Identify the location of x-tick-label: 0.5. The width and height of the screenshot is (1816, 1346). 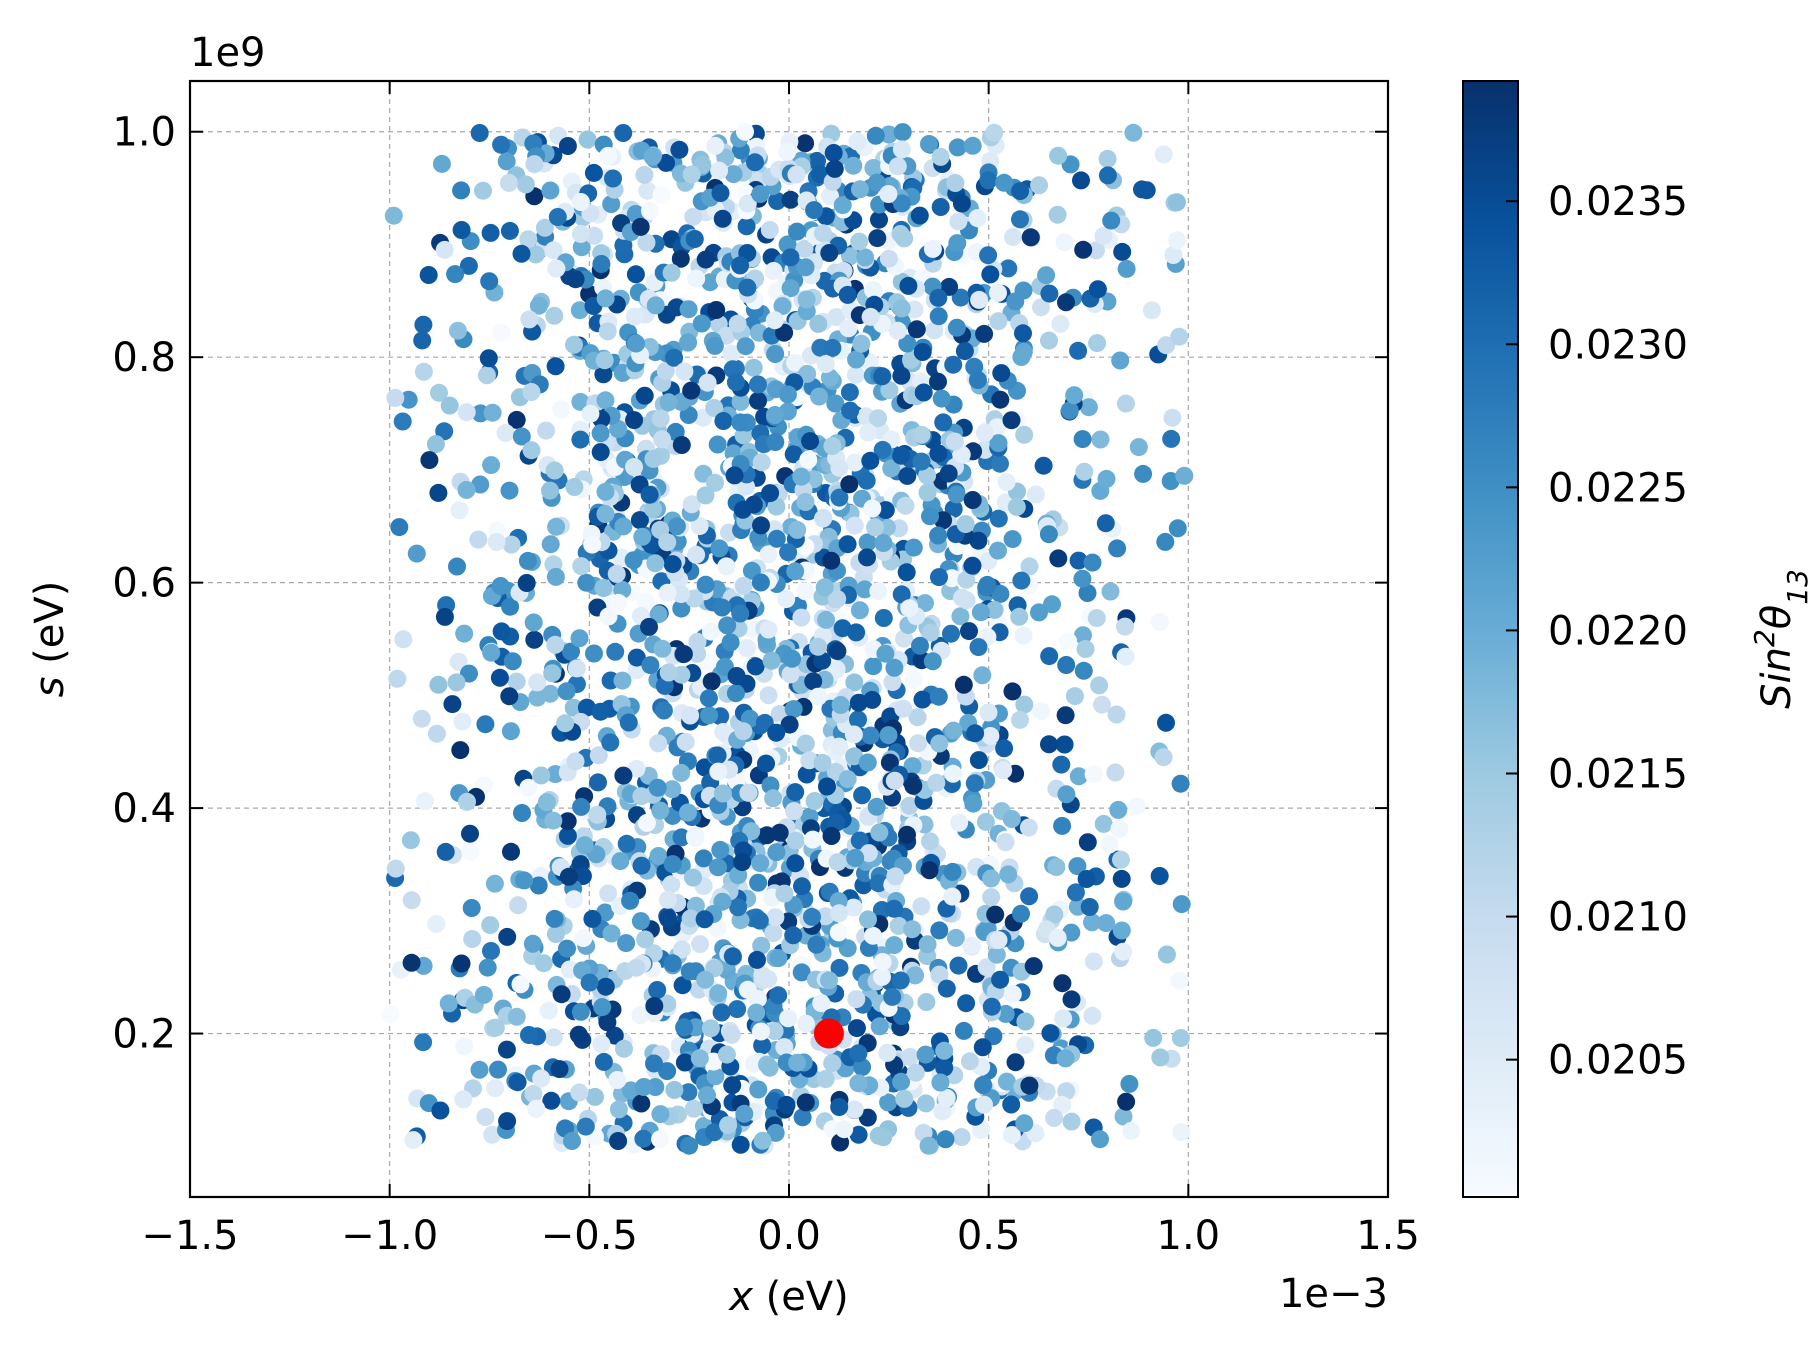
(989, 1236).